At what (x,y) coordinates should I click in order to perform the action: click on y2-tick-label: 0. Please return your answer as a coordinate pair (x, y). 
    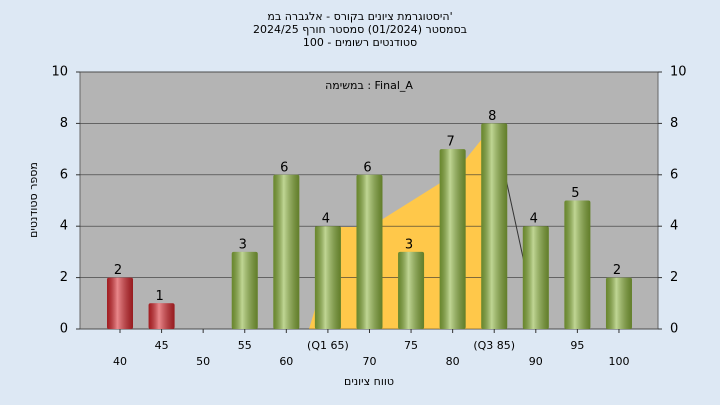
    Looking at the image, I should click on (674, 329).